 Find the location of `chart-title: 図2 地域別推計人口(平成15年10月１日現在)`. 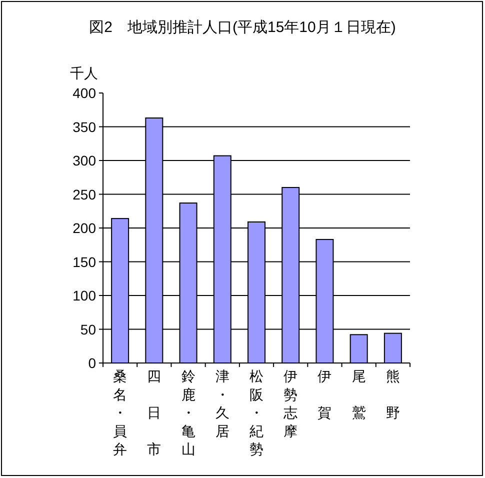

chart-title: 図2 地域別推計人口(平成15年10月１日現在) is located at coordinates (242, 27).